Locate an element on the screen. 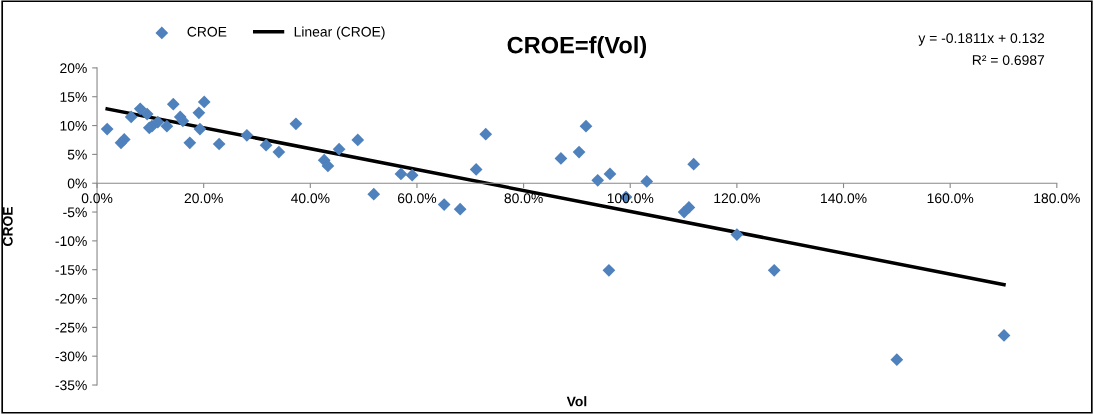 Image resolution: width=1094 pixels, height=414 pixels. y-tick-label: -20% is located at coordinates (71, 298).